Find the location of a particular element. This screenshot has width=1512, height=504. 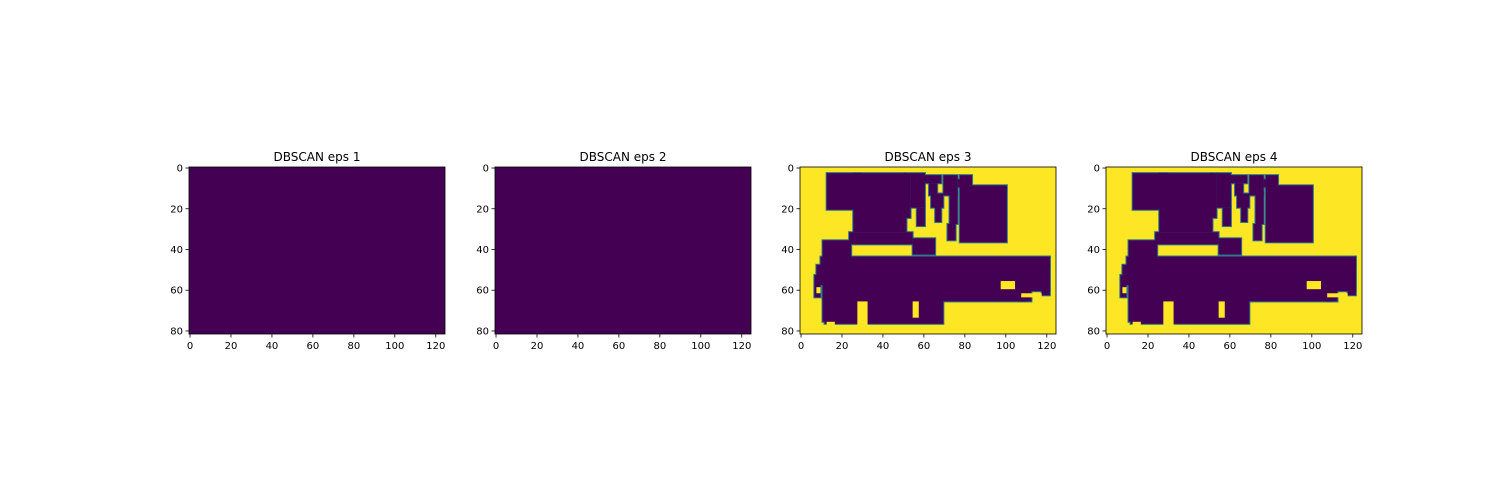

heatmap-high-cells is located at coordinates (929, 307).